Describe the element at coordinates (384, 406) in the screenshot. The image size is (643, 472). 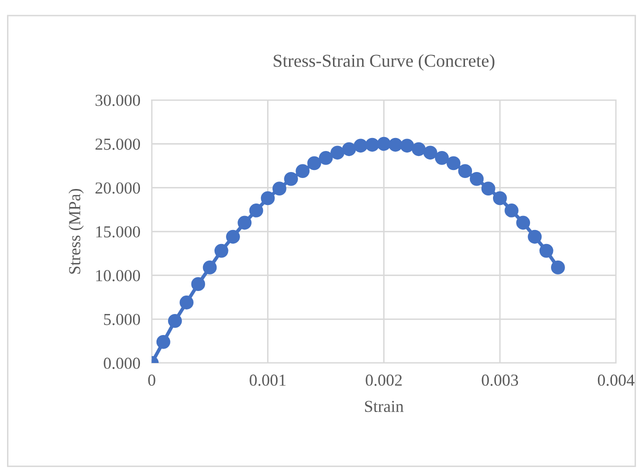
I see `x-axis-title: Strain` at that location.